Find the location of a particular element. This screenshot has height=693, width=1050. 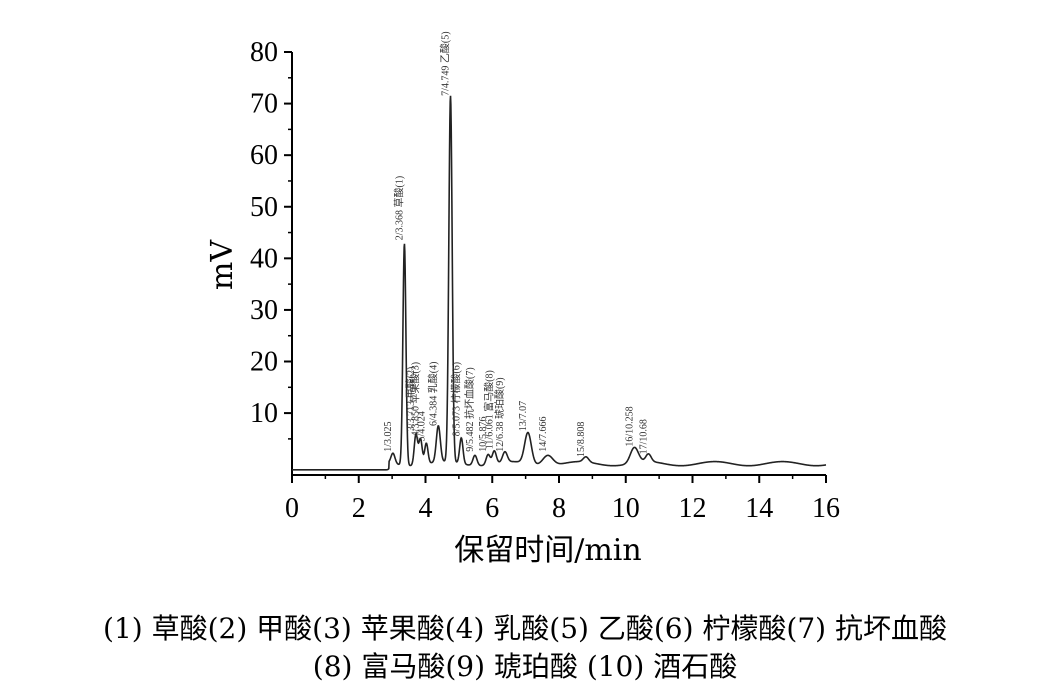

peak-label: 16/10.258 is located at coordinates (629, 426).